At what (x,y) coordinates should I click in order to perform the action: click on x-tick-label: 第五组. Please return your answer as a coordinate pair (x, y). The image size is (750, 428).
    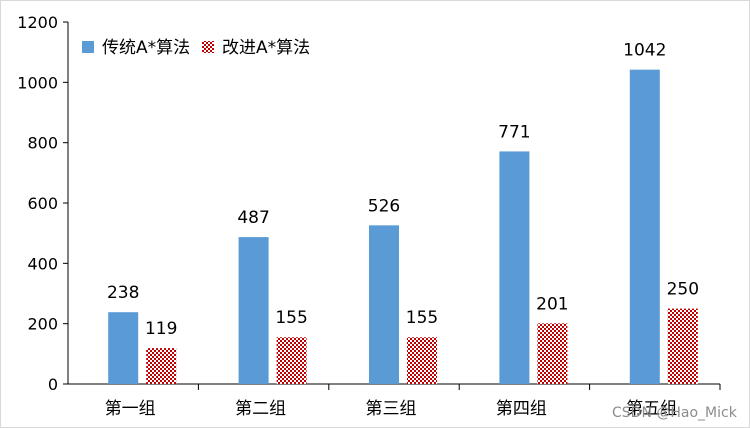
    Looking at the image, I should click on (651, 409).